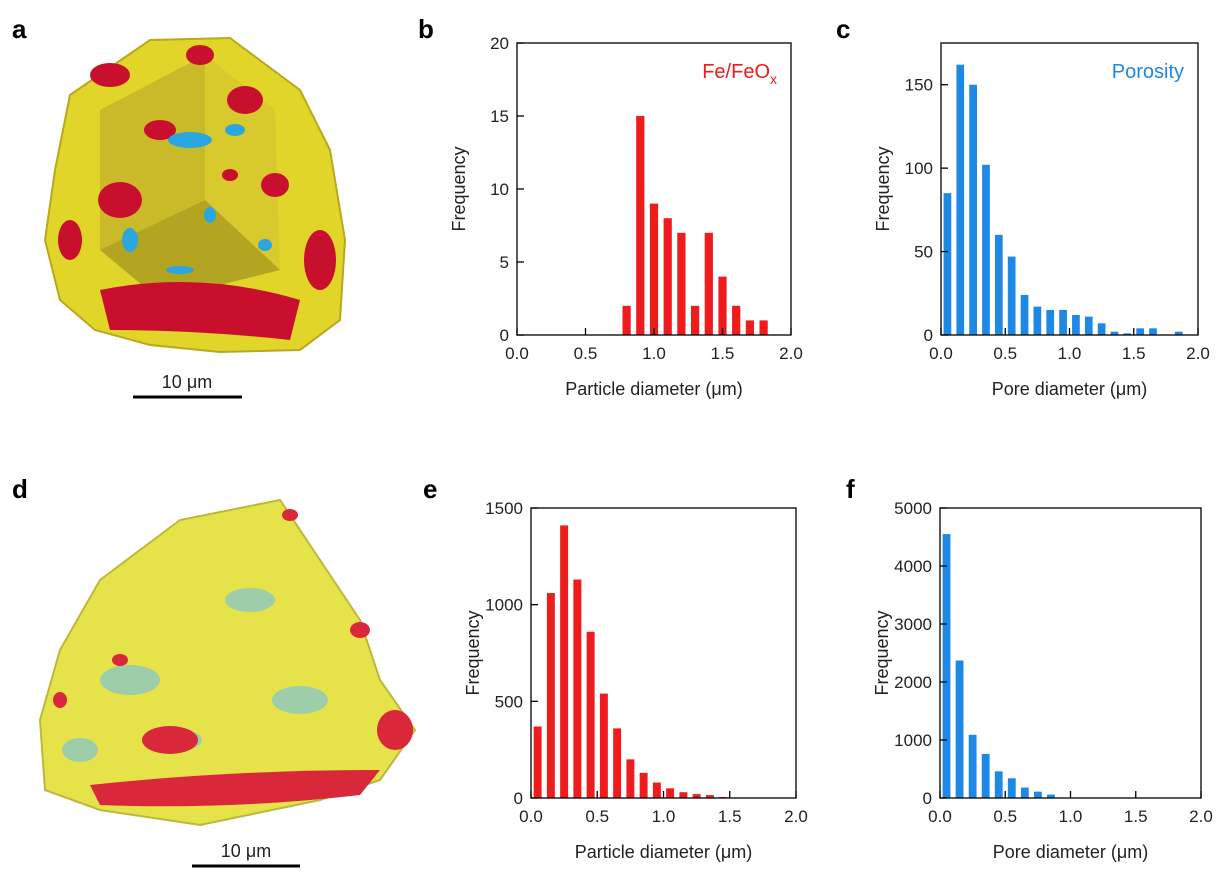 The image size is (1219, 873). What do you see at coordinates (923, 252) in the screenshot?
I see `y-tick-label: 50` at bounding box center [923, 252].